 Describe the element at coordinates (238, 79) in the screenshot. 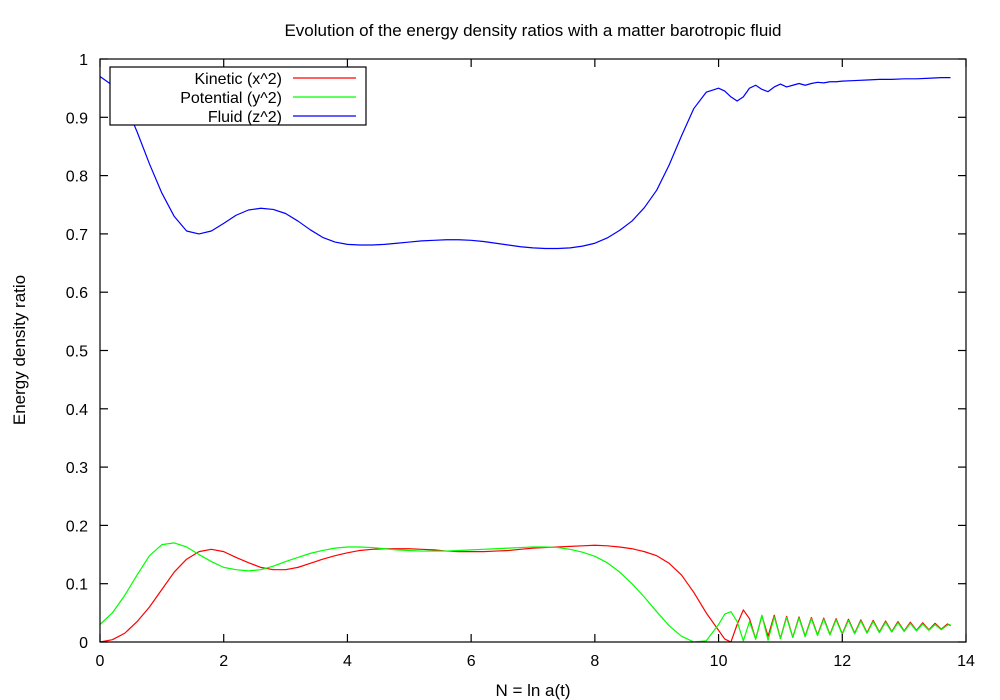

I see `legend-label: Kinetic (x^2)` at that location.